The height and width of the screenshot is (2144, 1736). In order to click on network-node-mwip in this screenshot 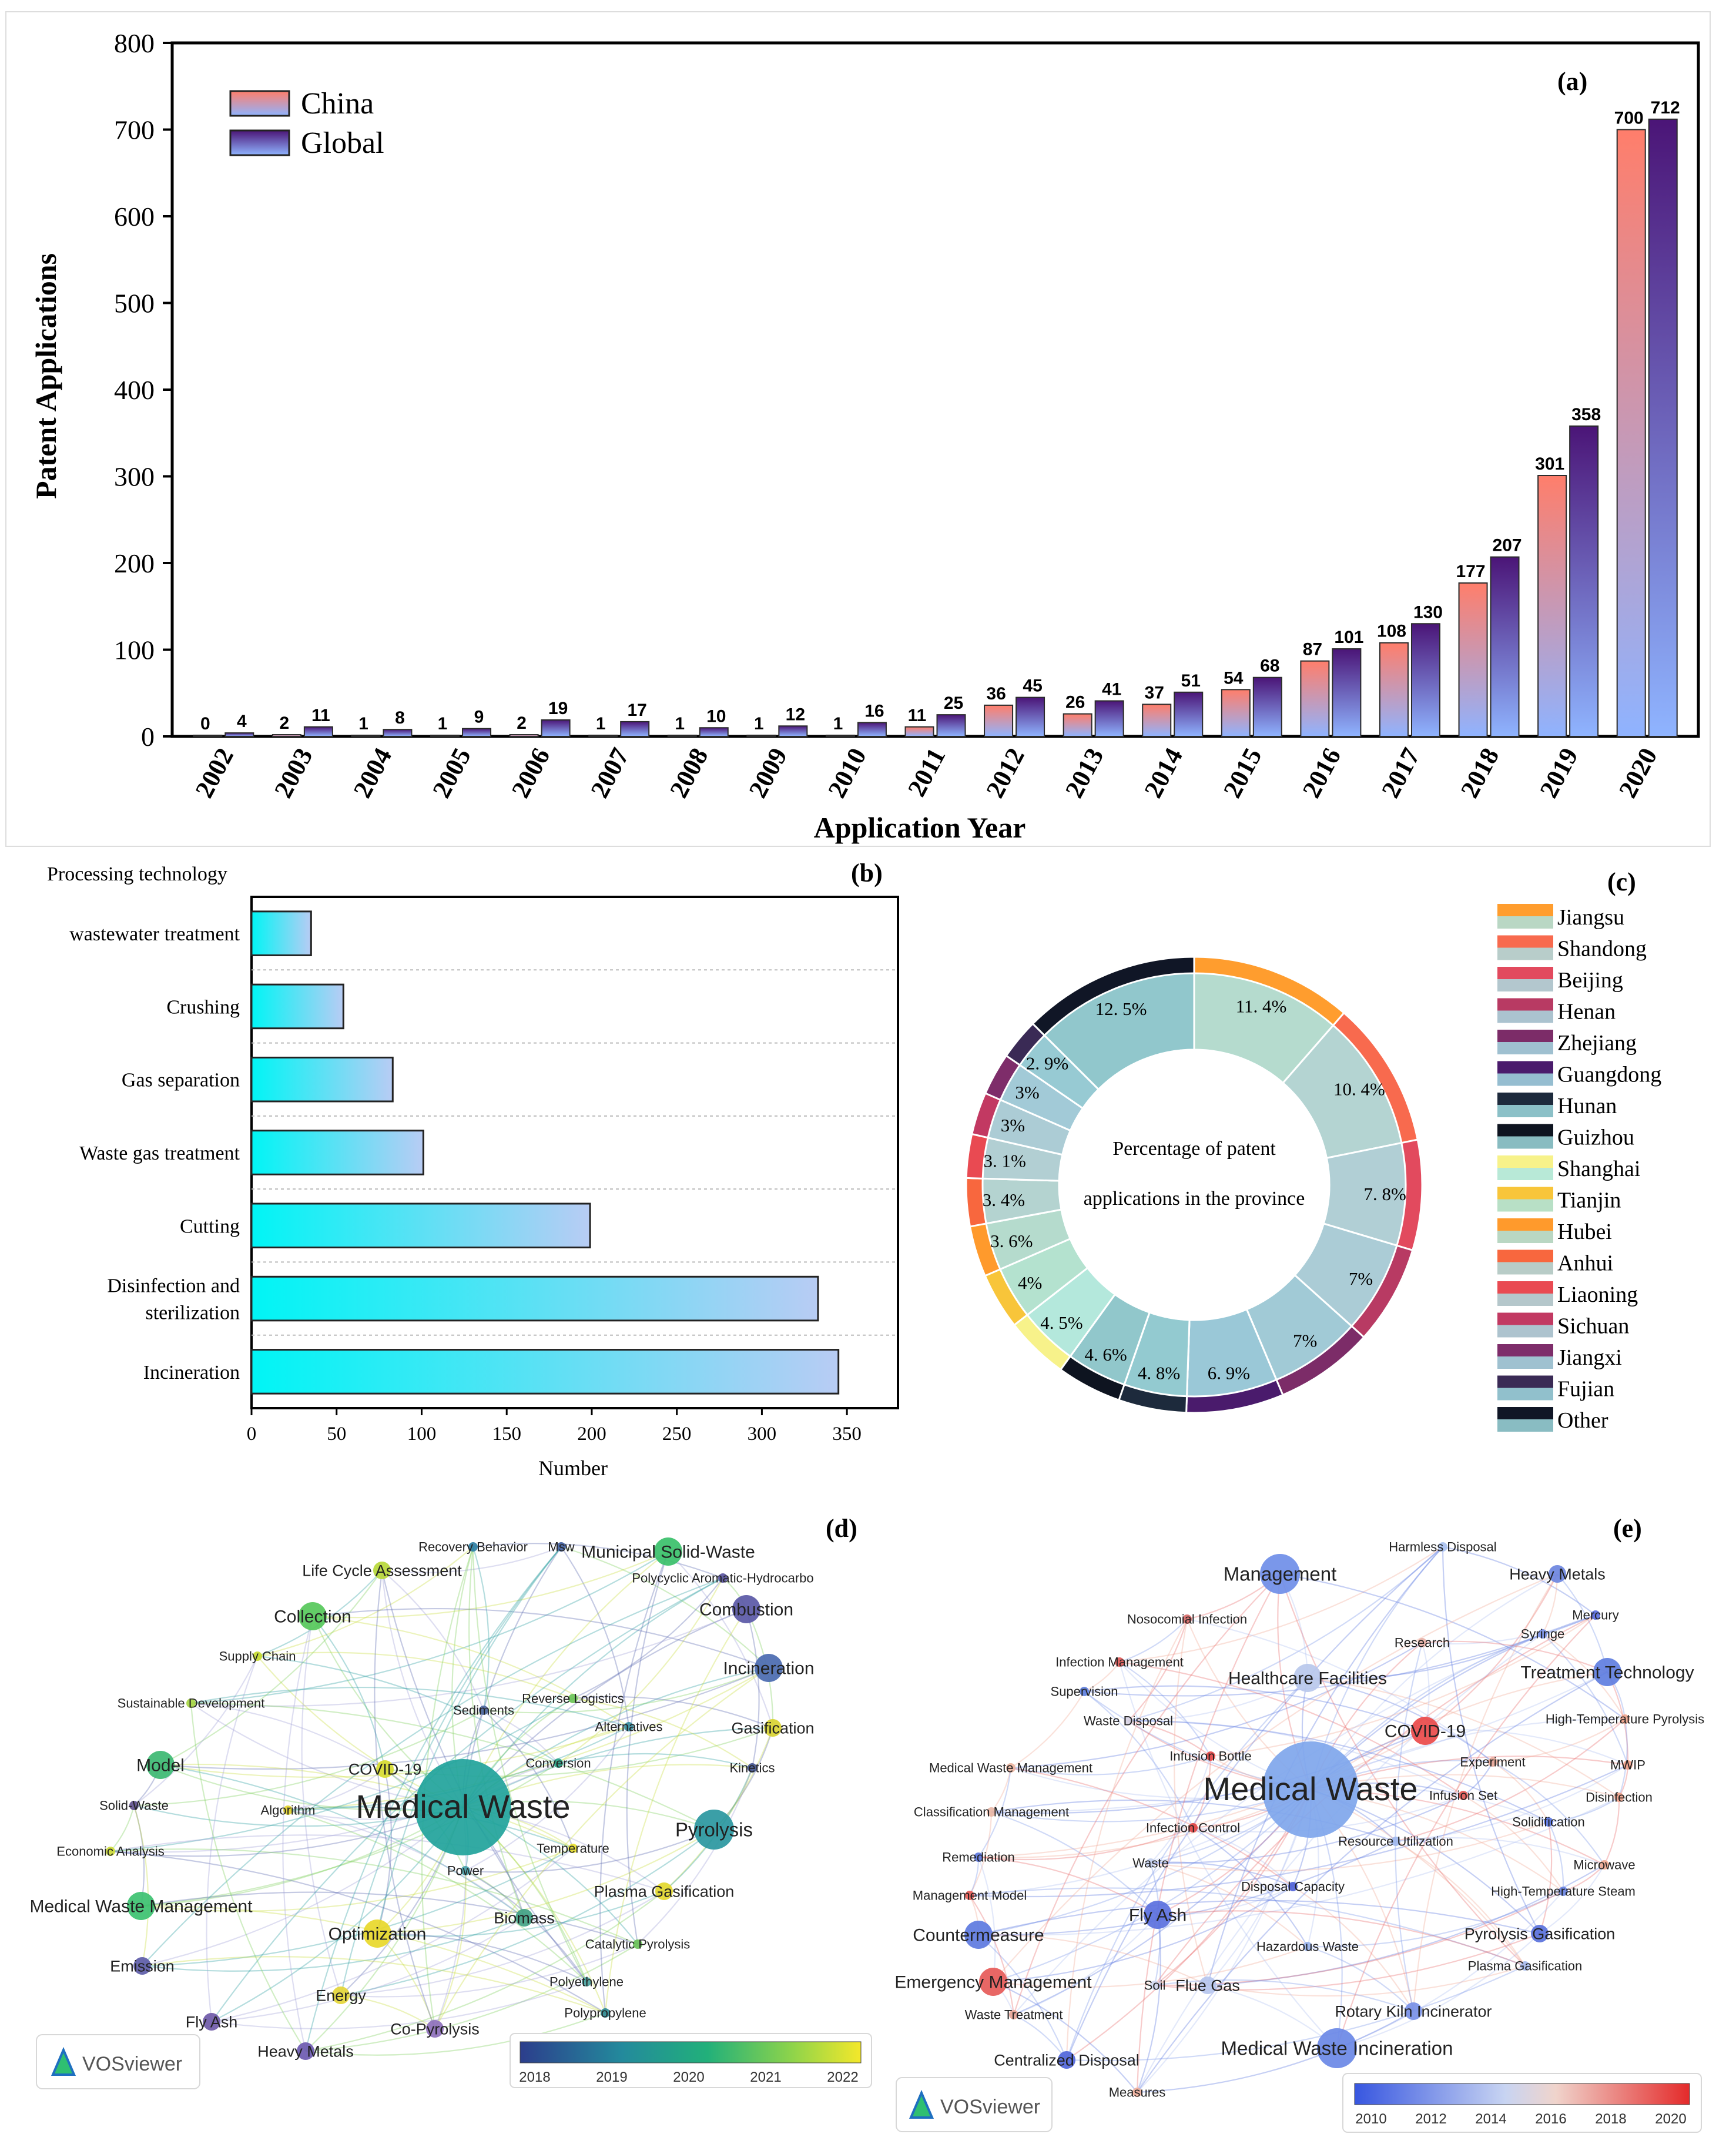, I will do `click(1628, 1765)`.